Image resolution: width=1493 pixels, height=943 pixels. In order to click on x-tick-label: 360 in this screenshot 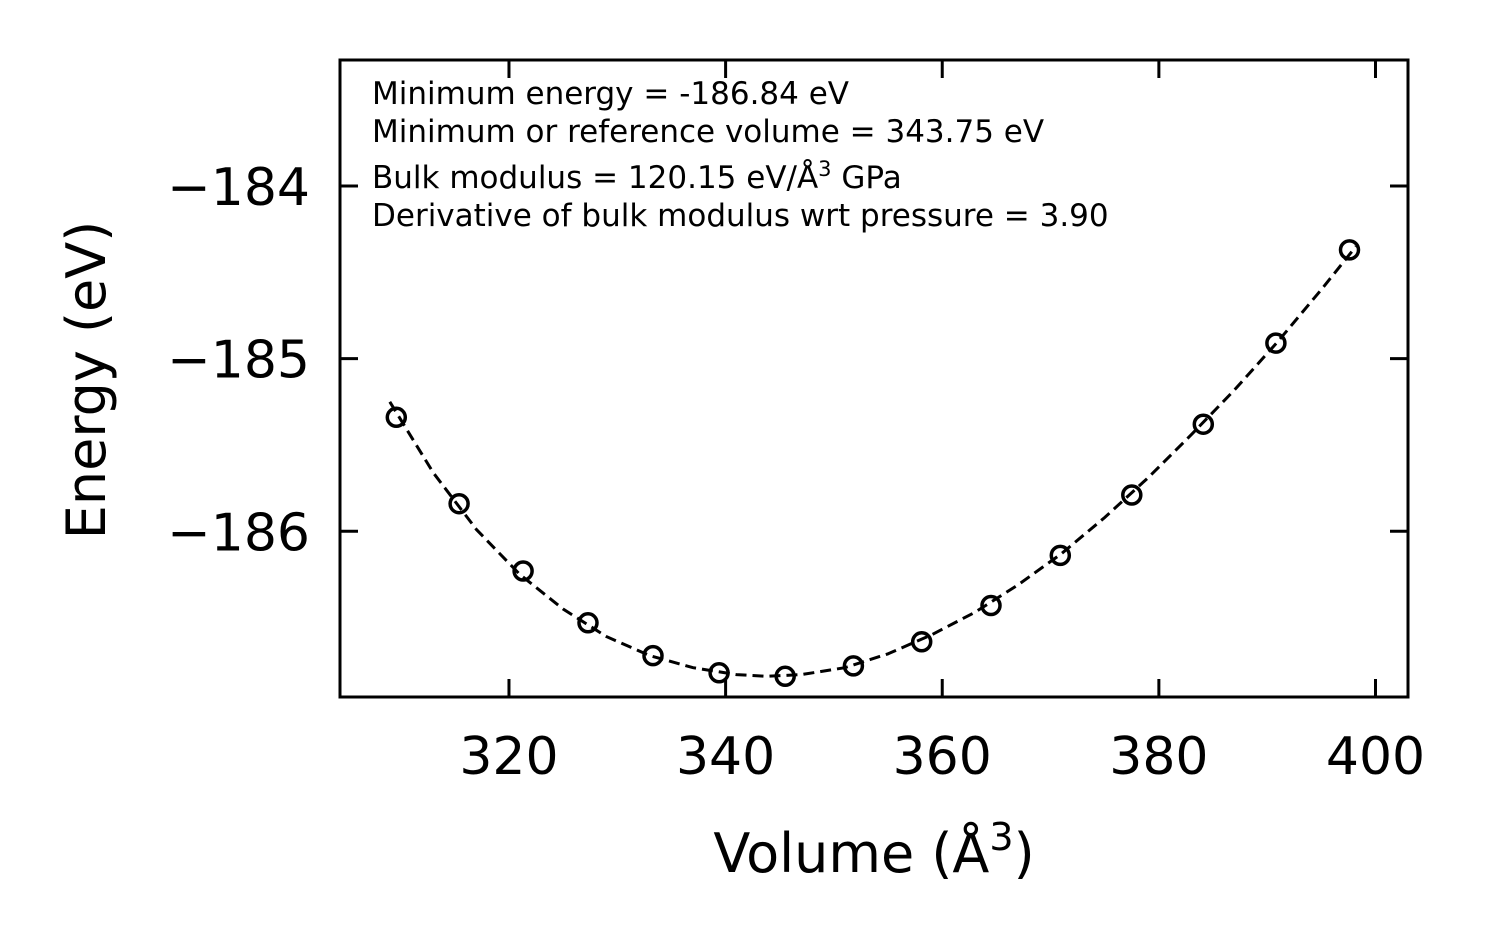, I will do `click(942, 757)`.